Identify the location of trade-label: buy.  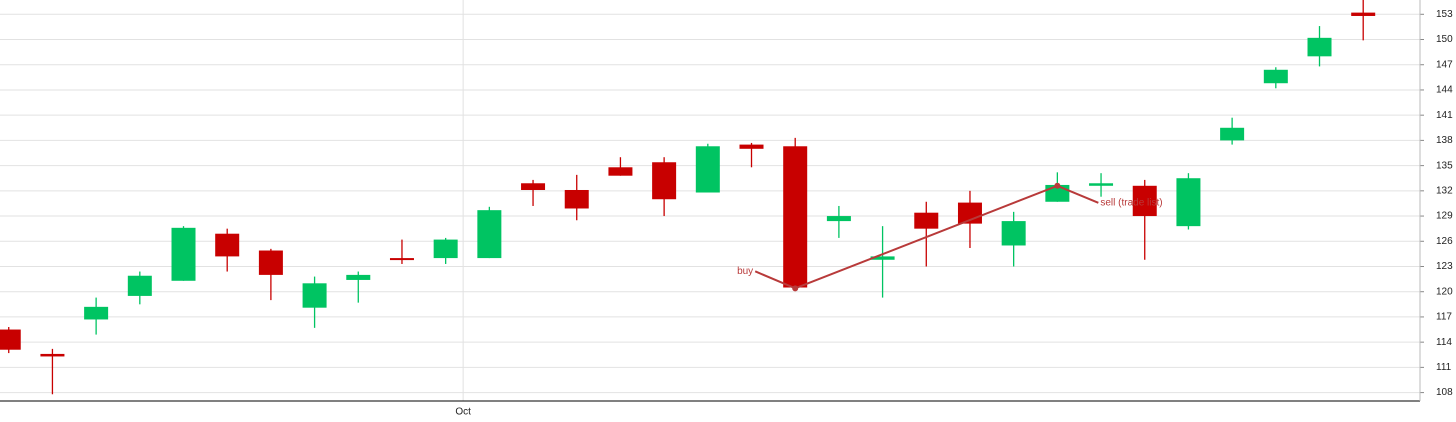
(745, 271).